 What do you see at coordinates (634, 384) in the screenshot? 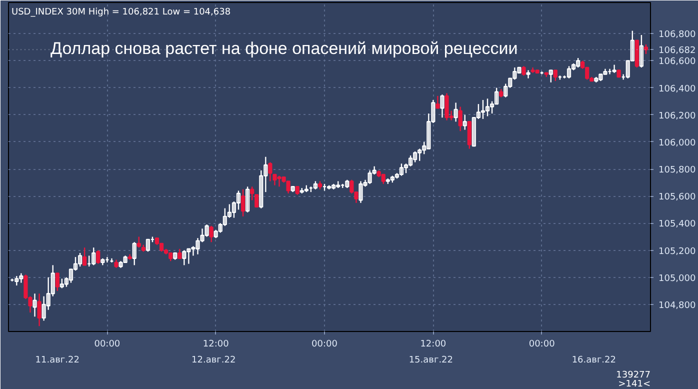
I see `text: >141<` at bounding box center [634, 384].